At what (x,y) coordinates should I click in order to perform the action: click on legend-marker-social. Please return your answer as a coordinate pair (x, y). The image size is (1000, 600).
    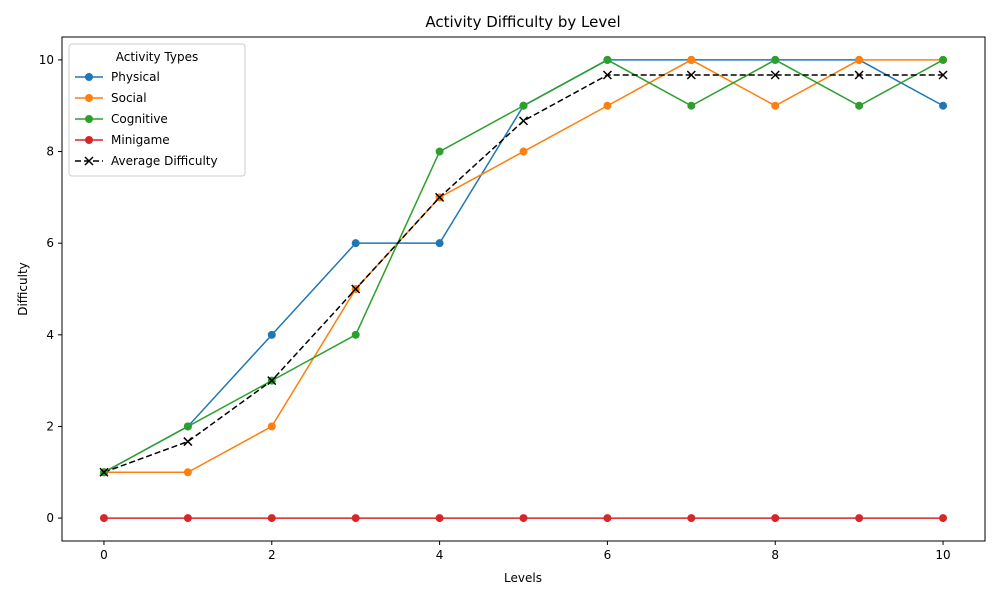
    Looking at the image, I should click on (89, 98).